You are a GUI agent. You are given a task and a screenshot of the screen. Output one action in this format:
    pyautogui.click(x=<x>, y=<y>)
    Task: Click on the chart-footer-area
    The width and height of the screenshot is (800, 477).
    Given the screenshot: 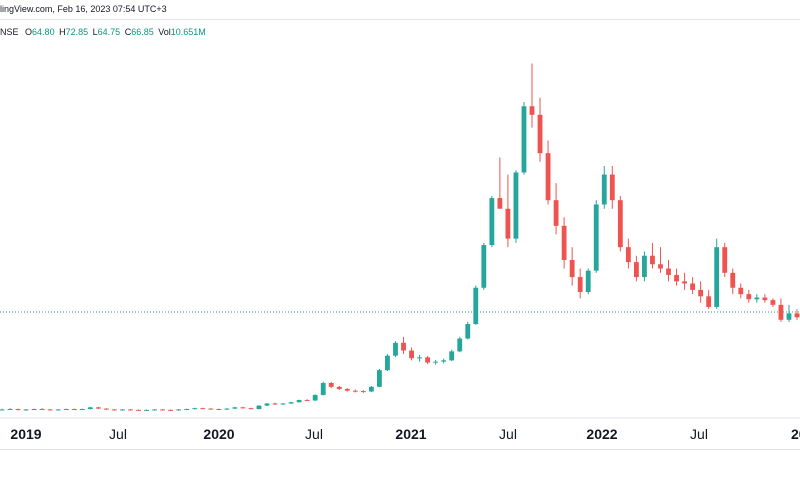 What is the action you would take?
    pyautogui.click(x=400, y=463)
    